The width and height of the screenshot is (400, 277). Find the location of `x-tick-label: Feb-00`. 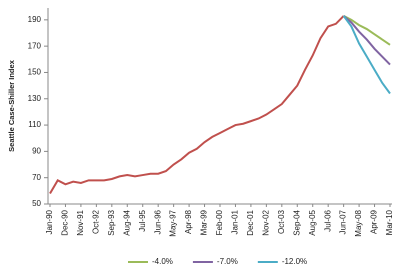

x-tick-label: Feb-00 is located at coordinates (219, 222).